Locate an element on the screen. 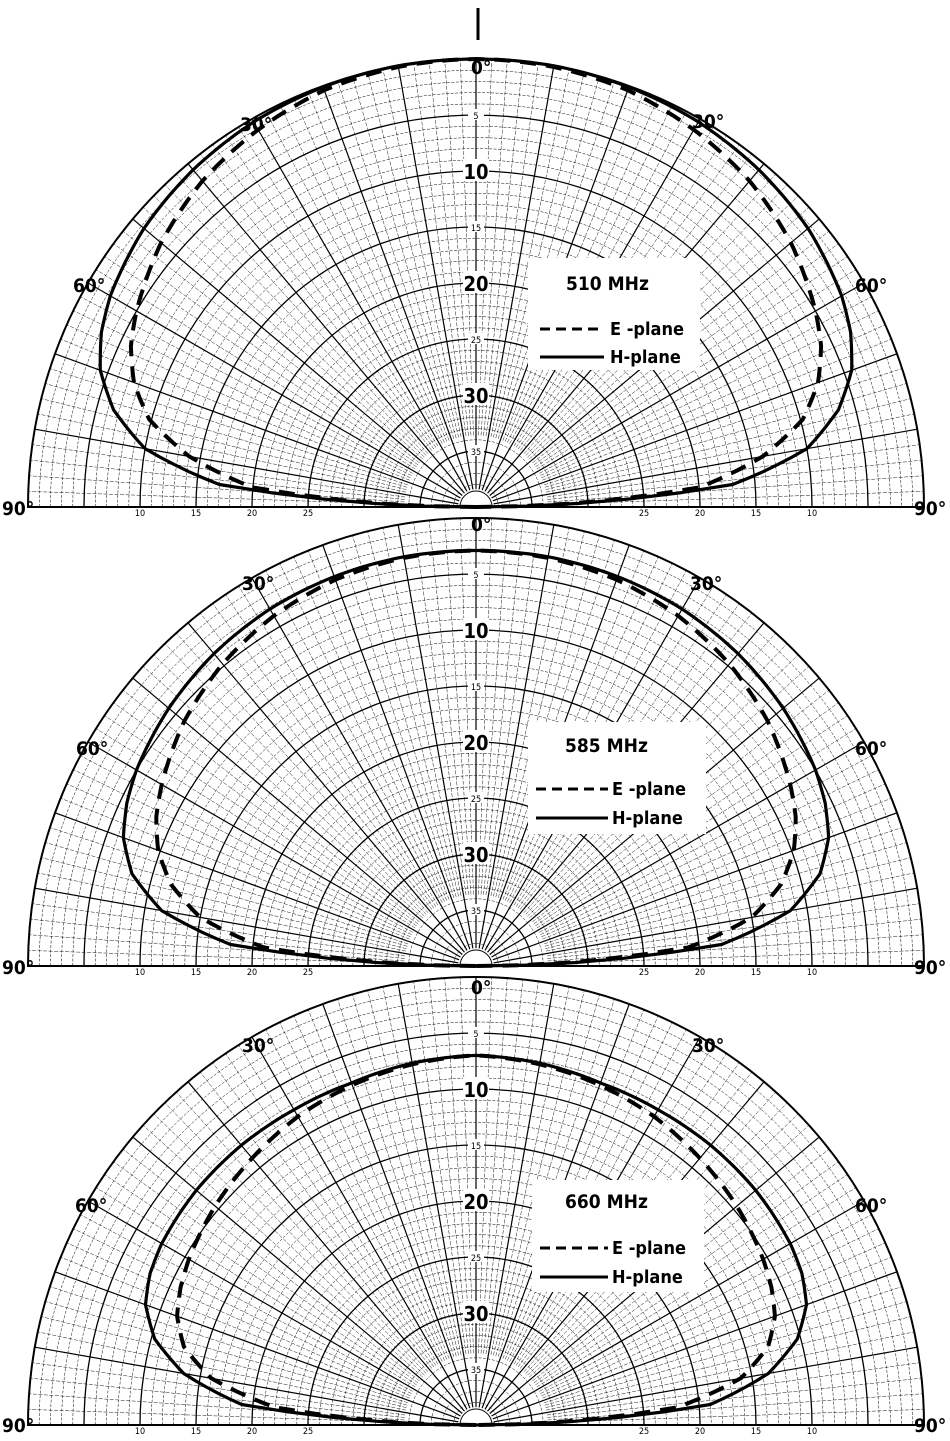  radial-tick-label: 15 is located at coordinates (476, 229).